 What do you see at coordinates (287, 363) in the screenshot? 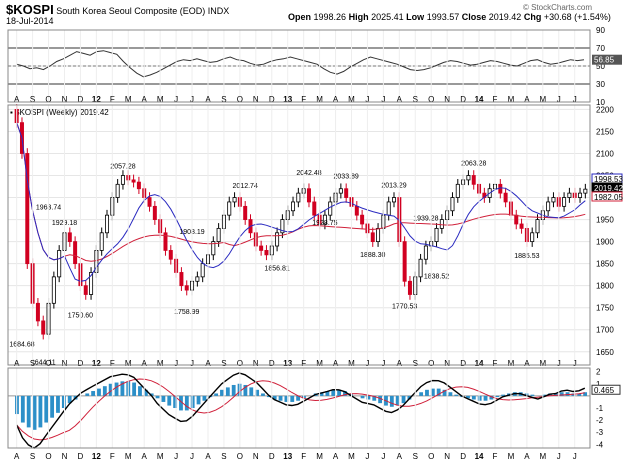
I see `x-tick-label-mid: 13` at bounding box center [287, 363].